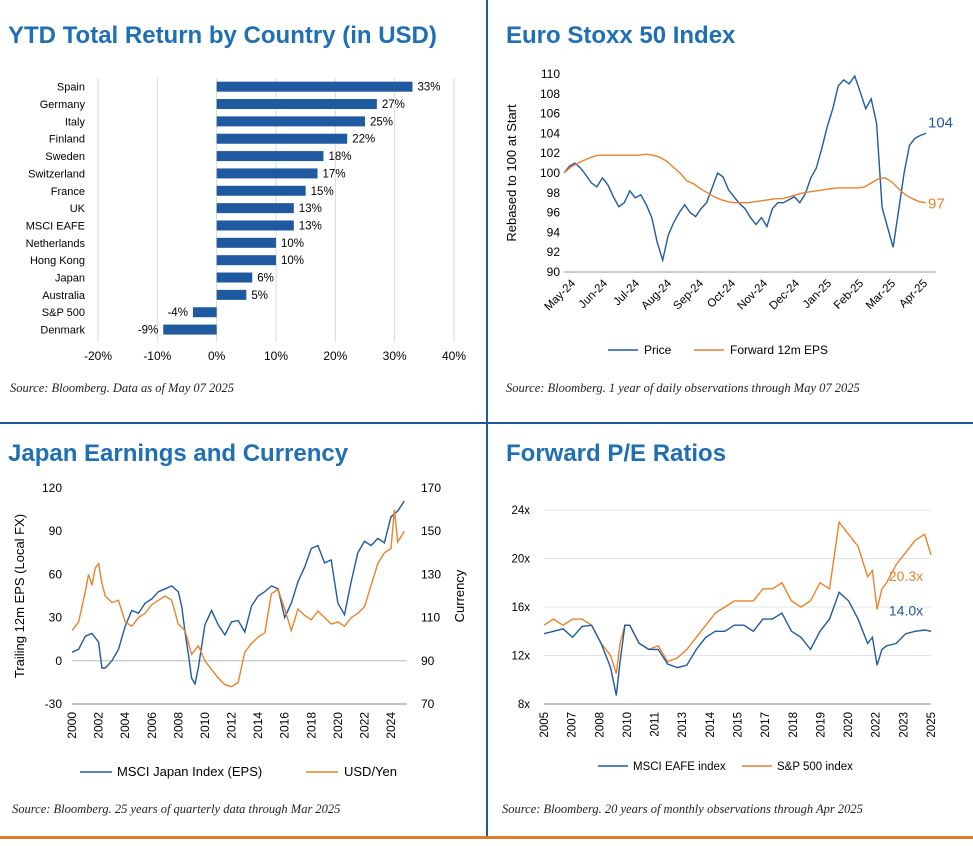  I want to click on category-label: Finland, so click(67, 140).